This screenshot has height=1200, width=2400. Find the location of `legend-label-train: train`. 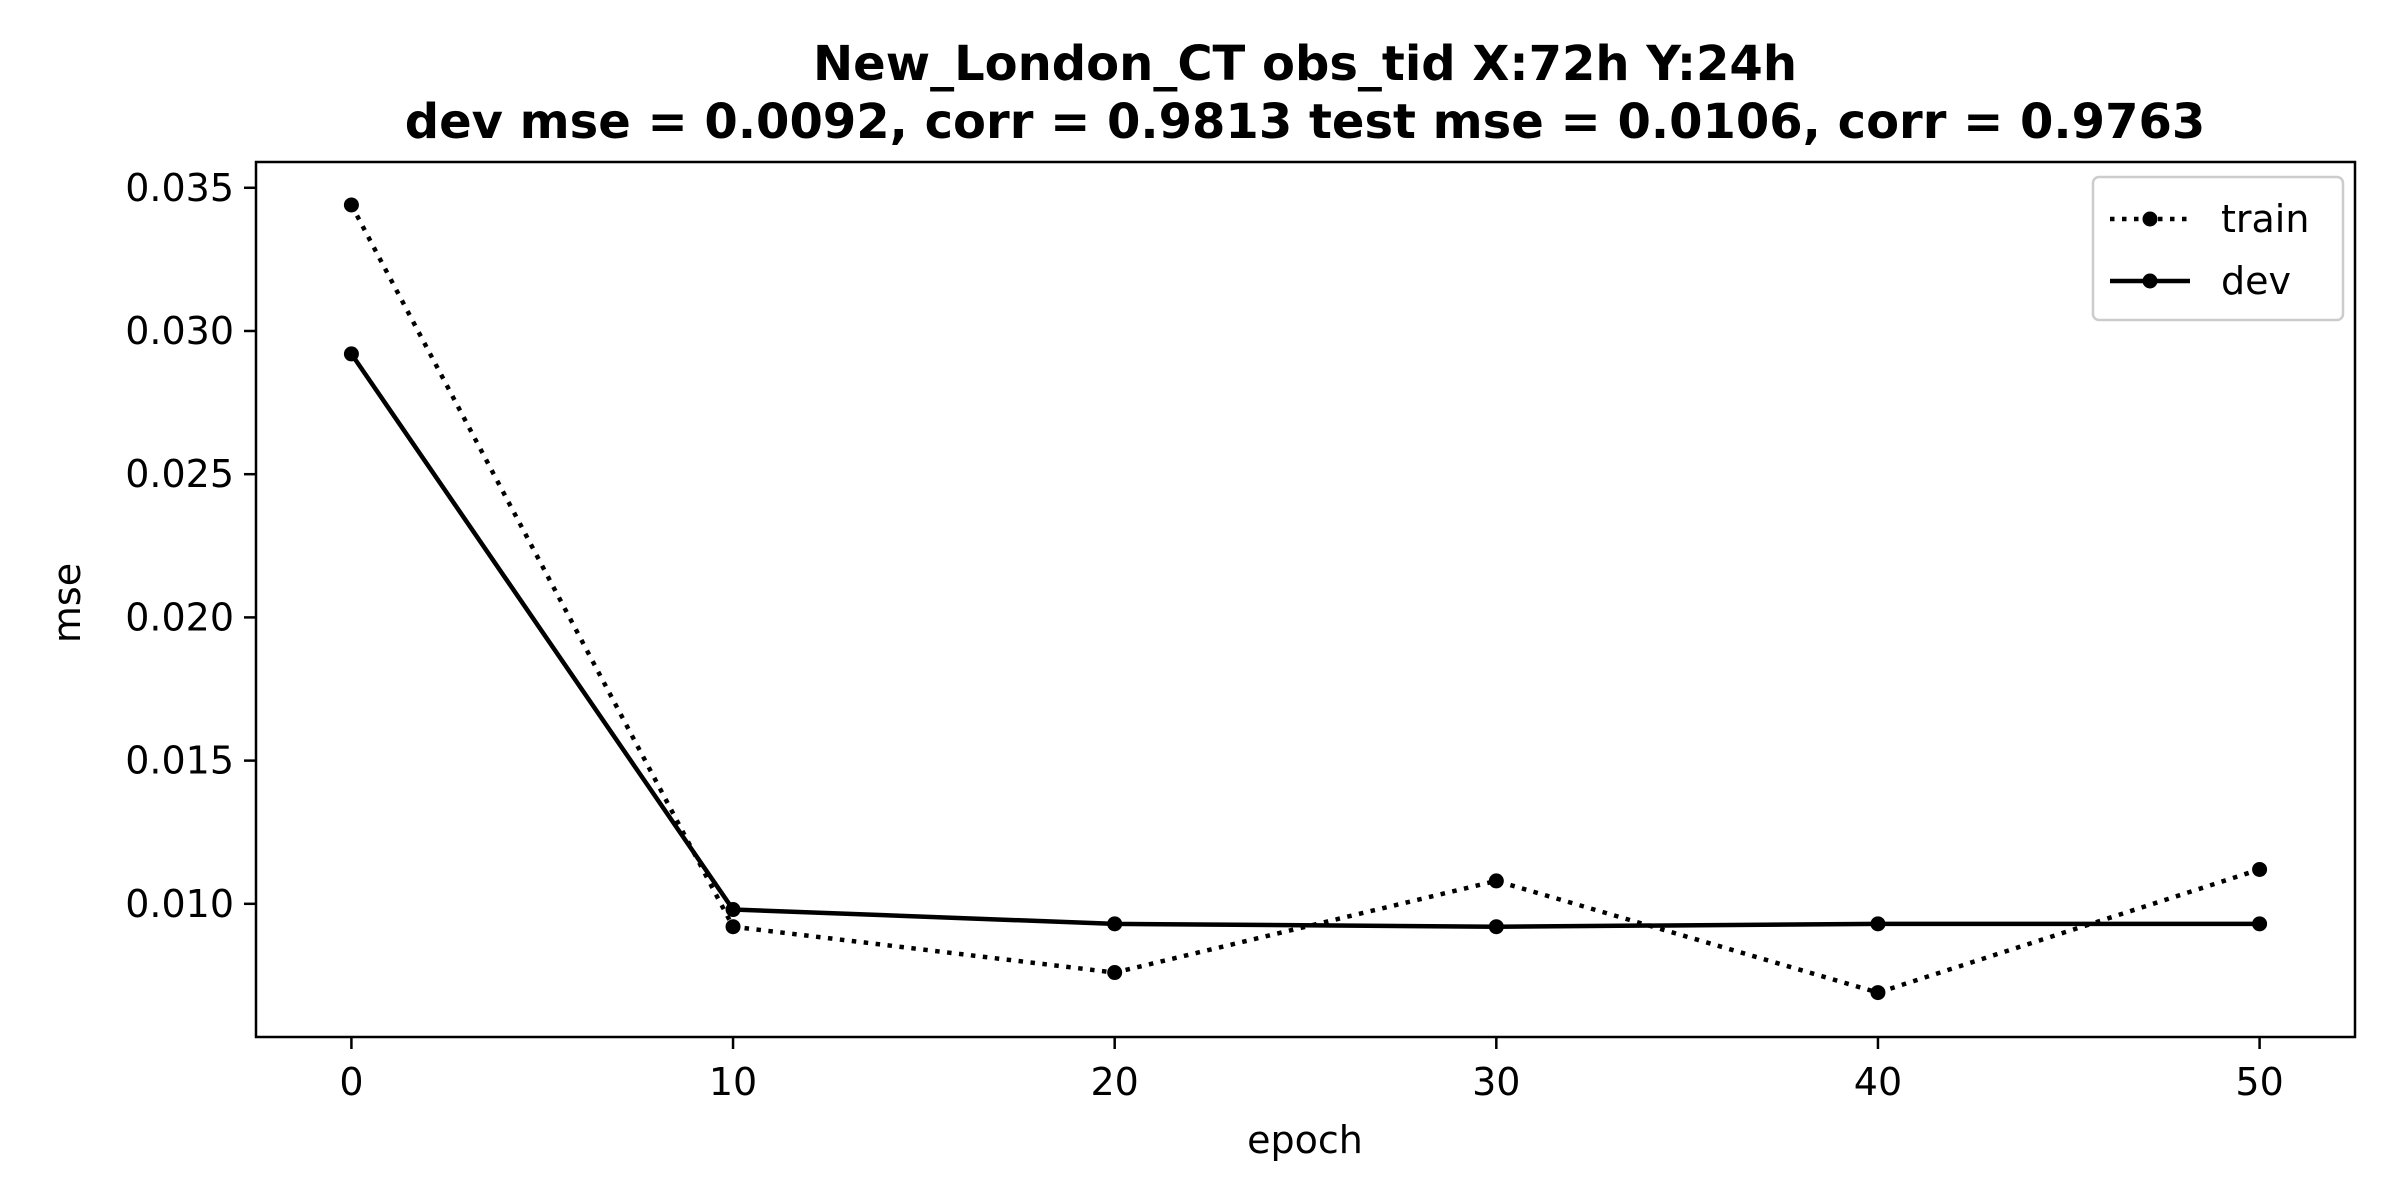

legend-label-train: train is located at coordinates (2265, 219).